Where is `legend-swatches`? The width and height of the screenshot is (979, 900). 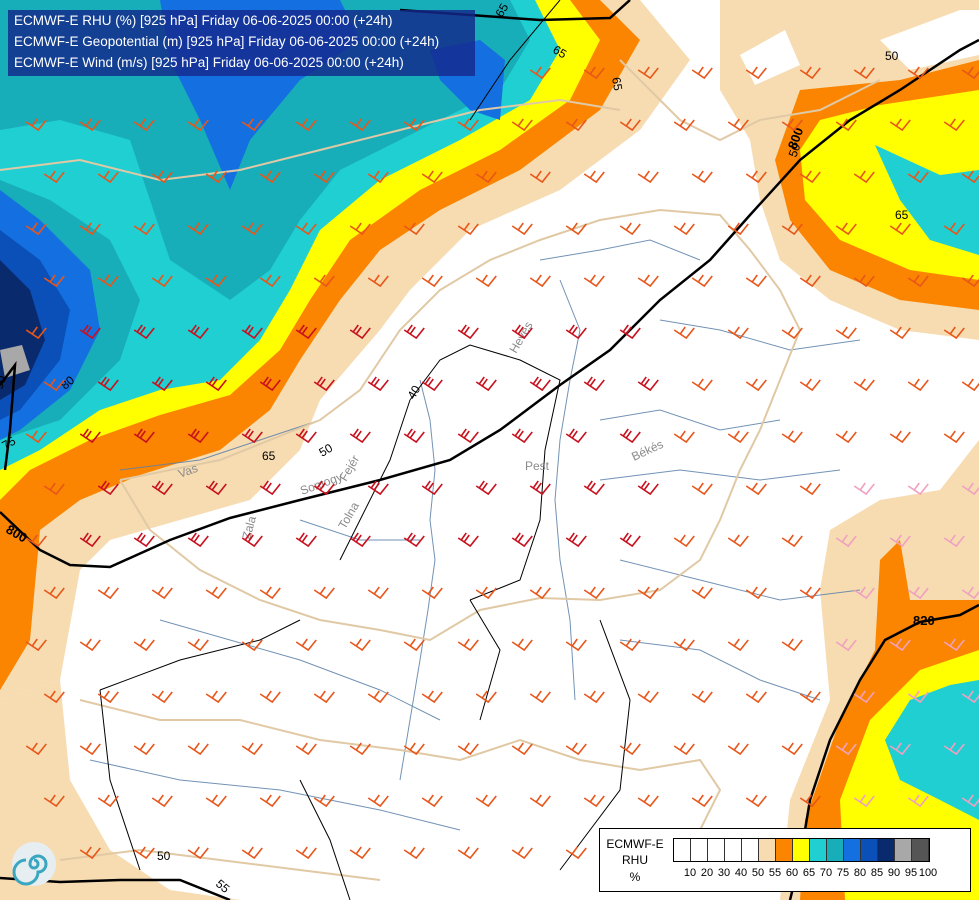
legend-swatches is located at coordinates (801, 850).